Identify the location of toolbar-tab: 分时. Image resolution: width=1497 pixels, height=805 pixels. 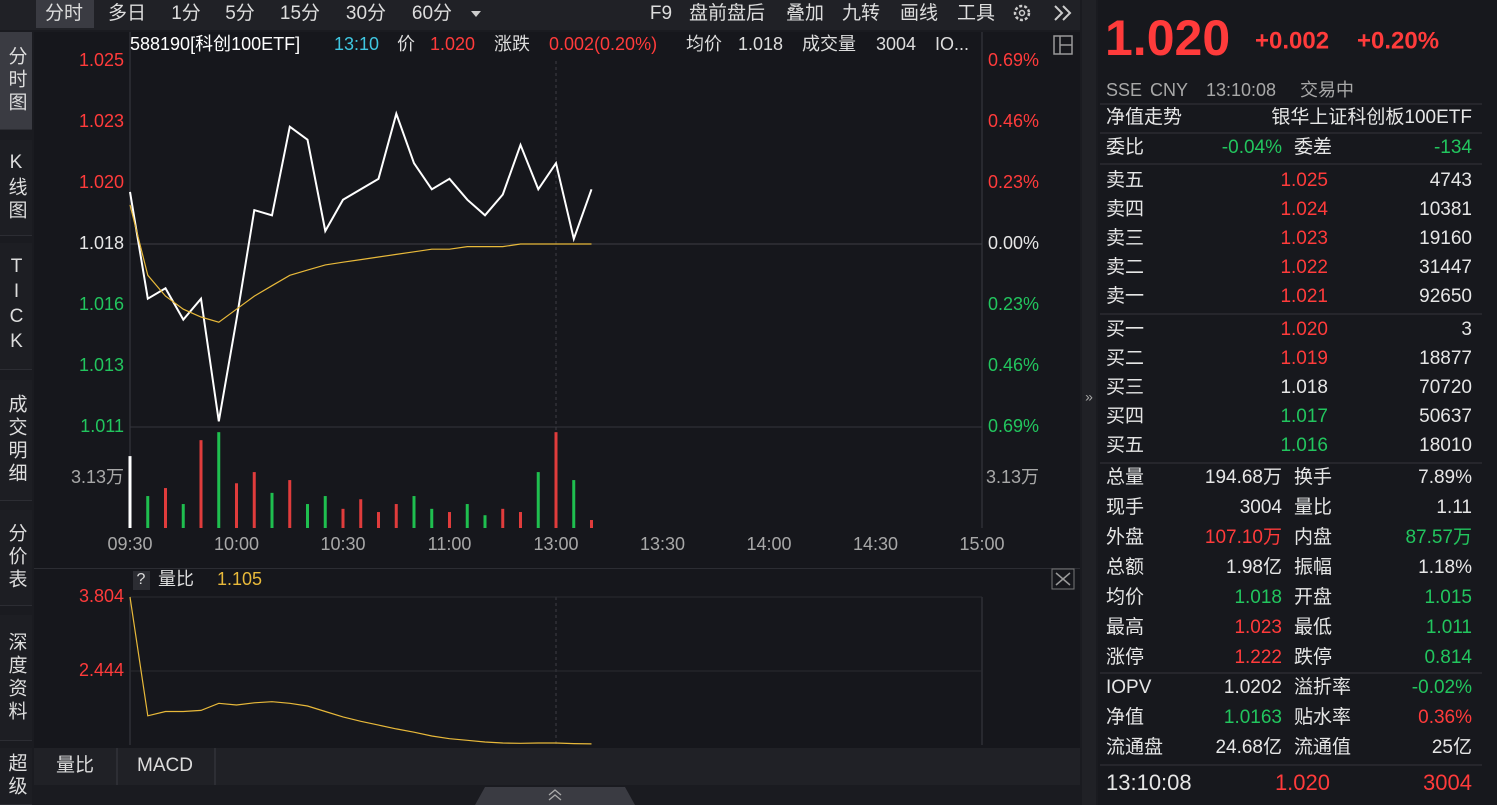
(64, 13).